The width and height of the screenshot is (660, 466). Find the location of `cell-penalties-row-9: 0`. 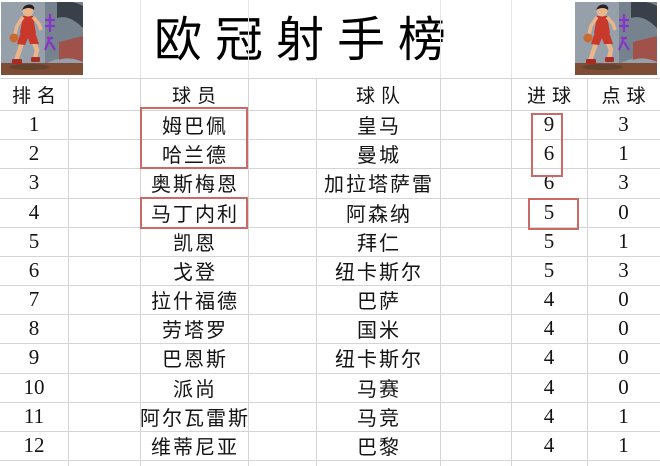

cell-penalties-row-9: 0 is located at coordinates (623, 357).